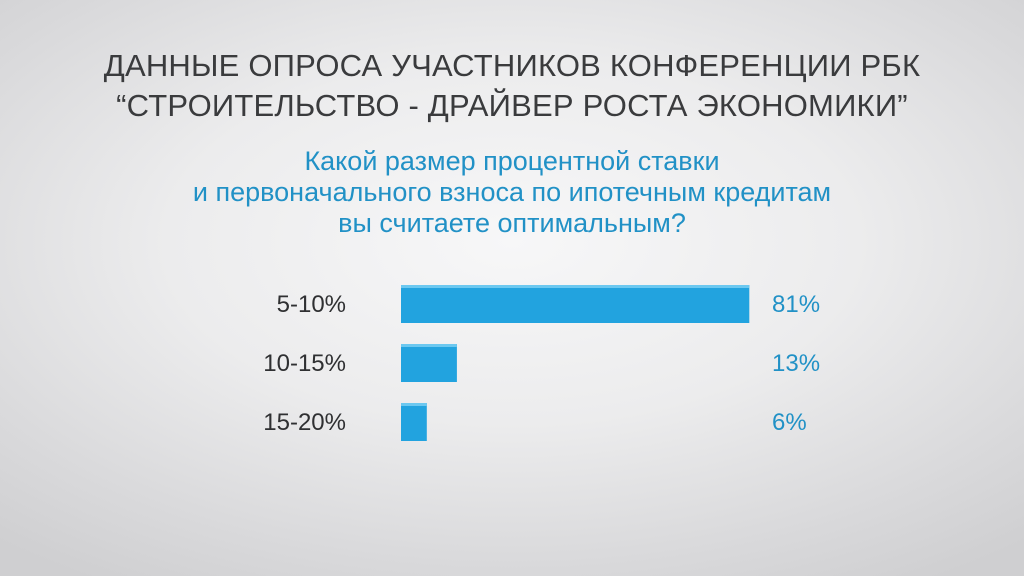 The width and height of the screenshot is (1024, 576). What do you see at coordinates (575, 304) in the screenshot?
I see `bar-5-10%` at bounding box center [575, 304].